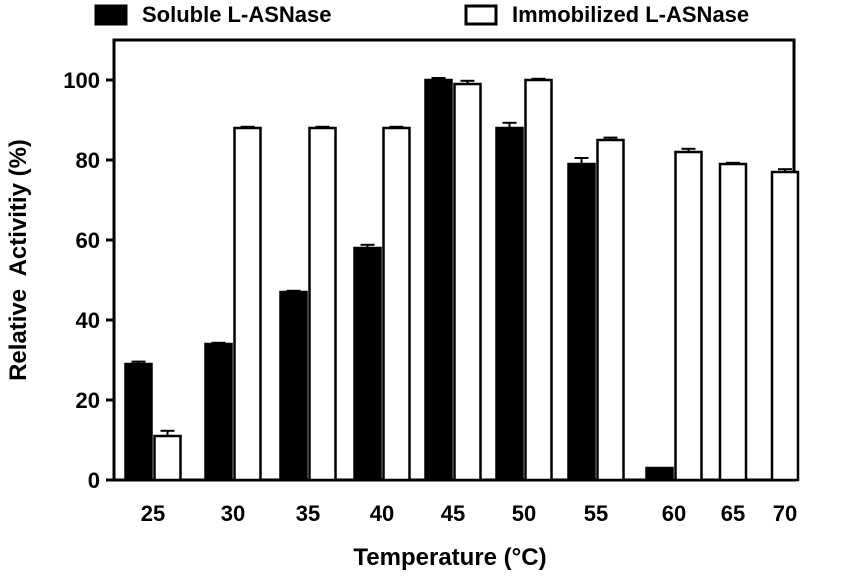 The height and width of the screenshot is (579, 850). I want to click on y-tick-label: 60, so click(88, 240).